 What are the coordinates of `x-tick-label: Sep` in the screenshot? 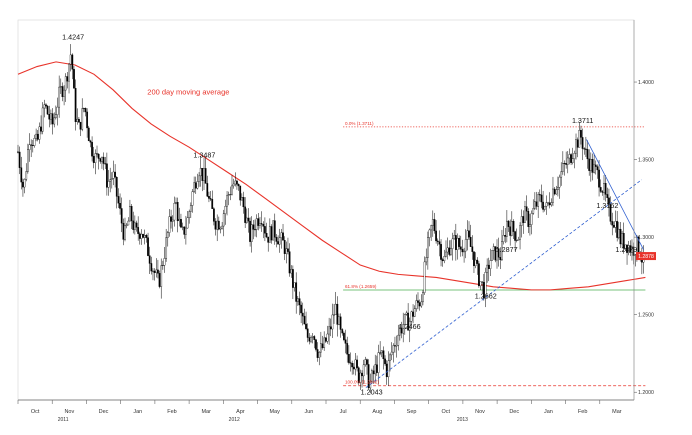 It's located at (412, 412).